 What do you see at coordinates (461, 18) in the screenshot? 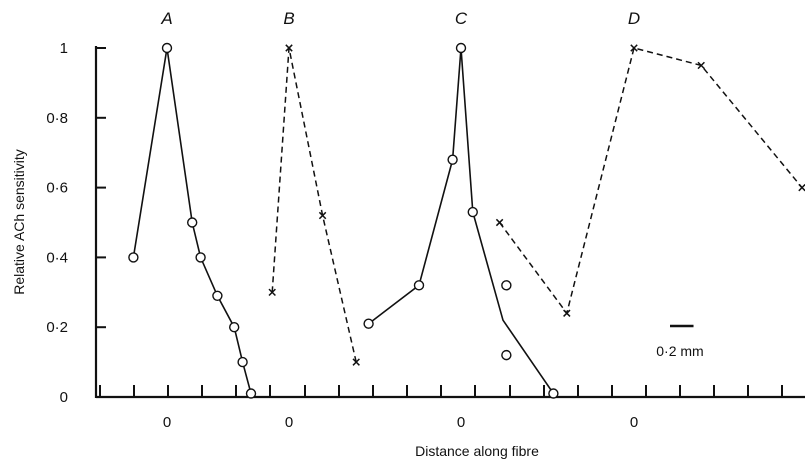
I see `panel-label-c: C` at bounding box center [461, 18].